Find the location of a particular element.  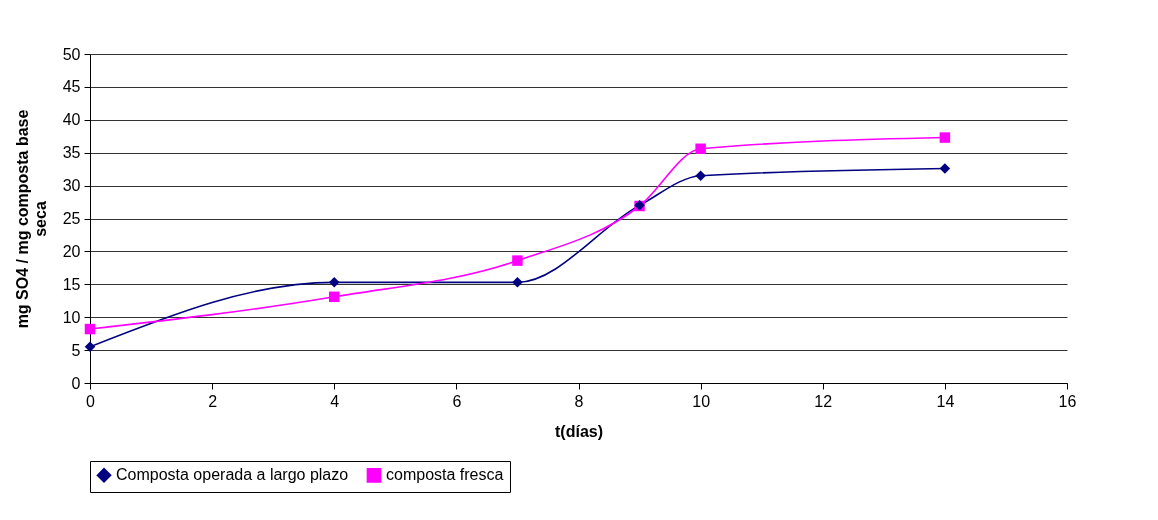

x-tick-label: 4 is located at coordinates (335, 401).